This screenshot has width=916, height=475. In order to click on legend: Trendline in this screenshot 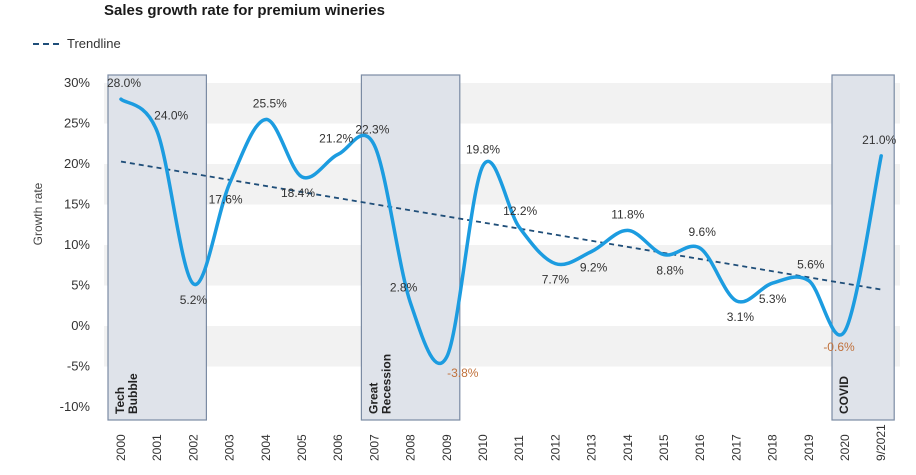, I will do `click(77, 43)`.